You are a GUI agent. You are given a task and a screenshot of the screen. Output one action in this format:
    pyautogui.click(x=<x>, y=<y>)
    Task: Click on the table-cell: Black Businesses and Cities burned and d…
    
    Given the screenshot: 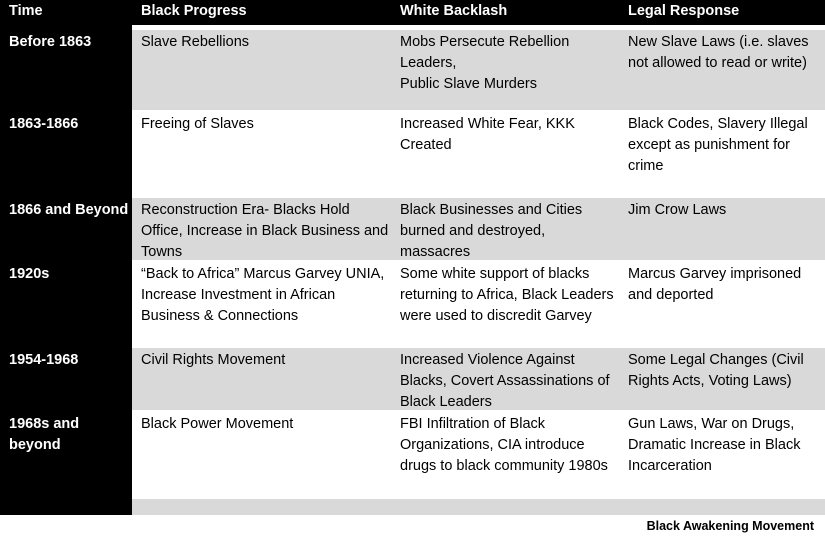 What is the action you would take?
    pyautogui.click(x=491, y=231)
    